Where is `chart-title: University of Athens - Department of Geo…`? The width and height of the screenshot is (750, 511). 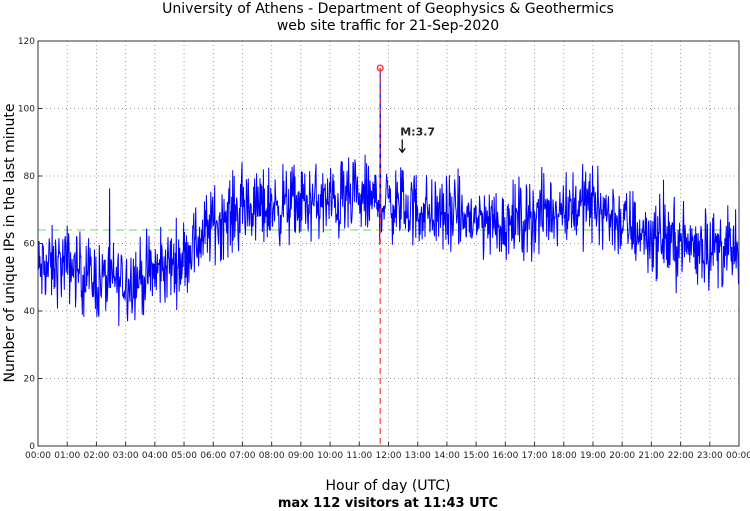
chart-title: University of Athens - Department of Geo… is located at coordinates (388, 9).